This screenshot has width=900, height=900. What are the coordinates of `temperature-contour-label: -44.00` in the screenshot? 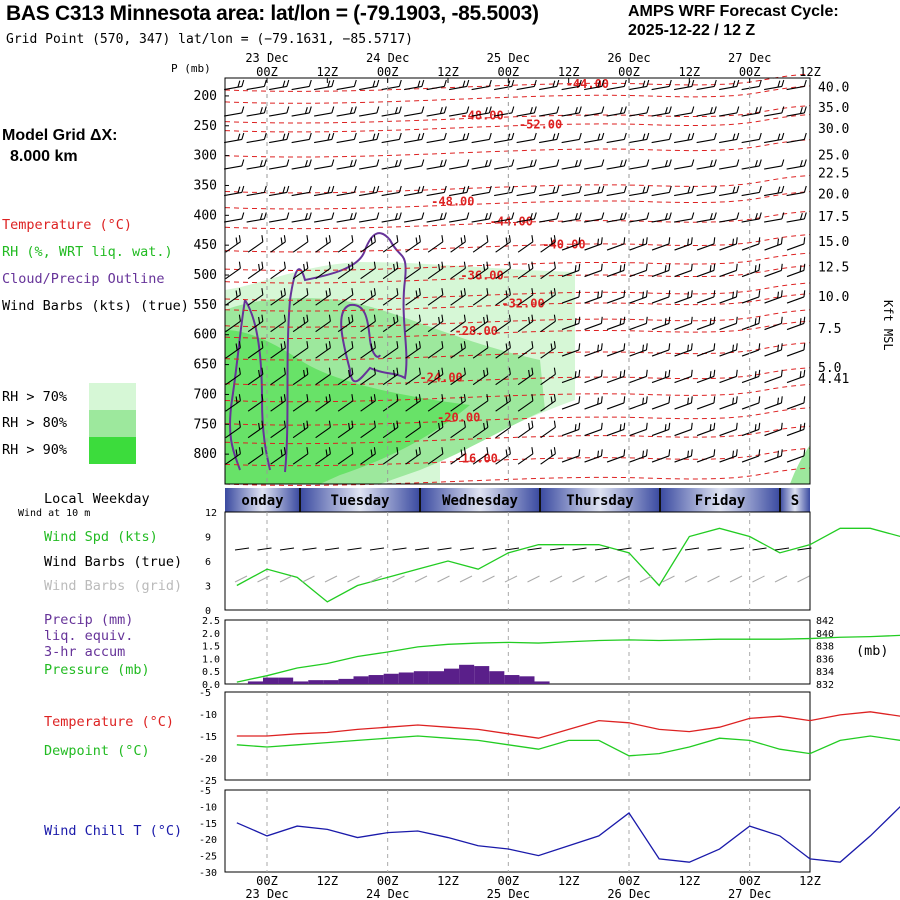 It's located at (511, 221).